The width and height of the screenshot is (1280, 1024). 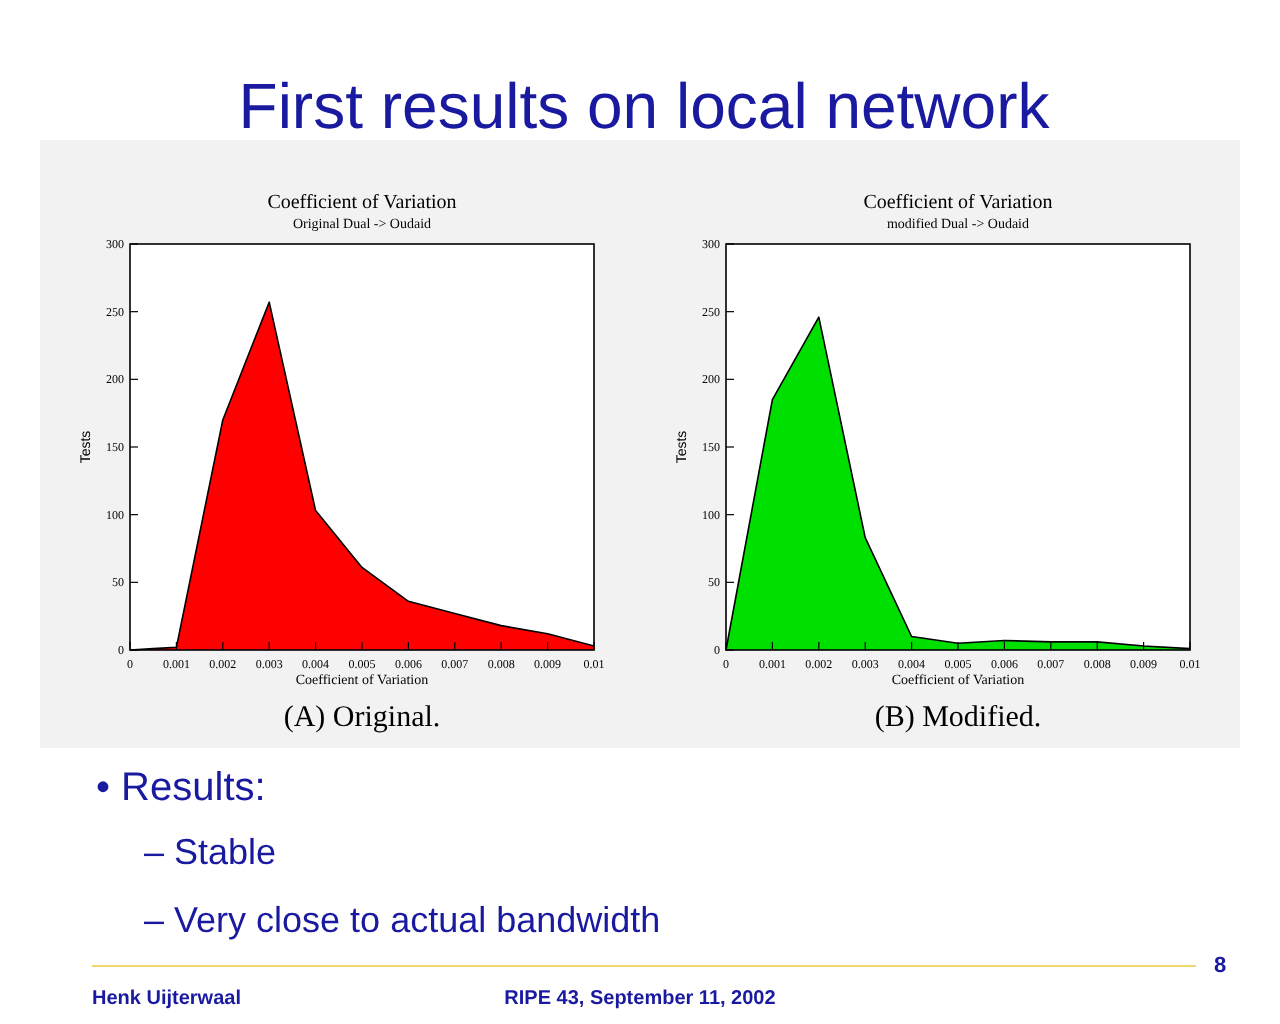 I want to click on text: – Very close to actual bandwidth, so click(x=402, y=920).